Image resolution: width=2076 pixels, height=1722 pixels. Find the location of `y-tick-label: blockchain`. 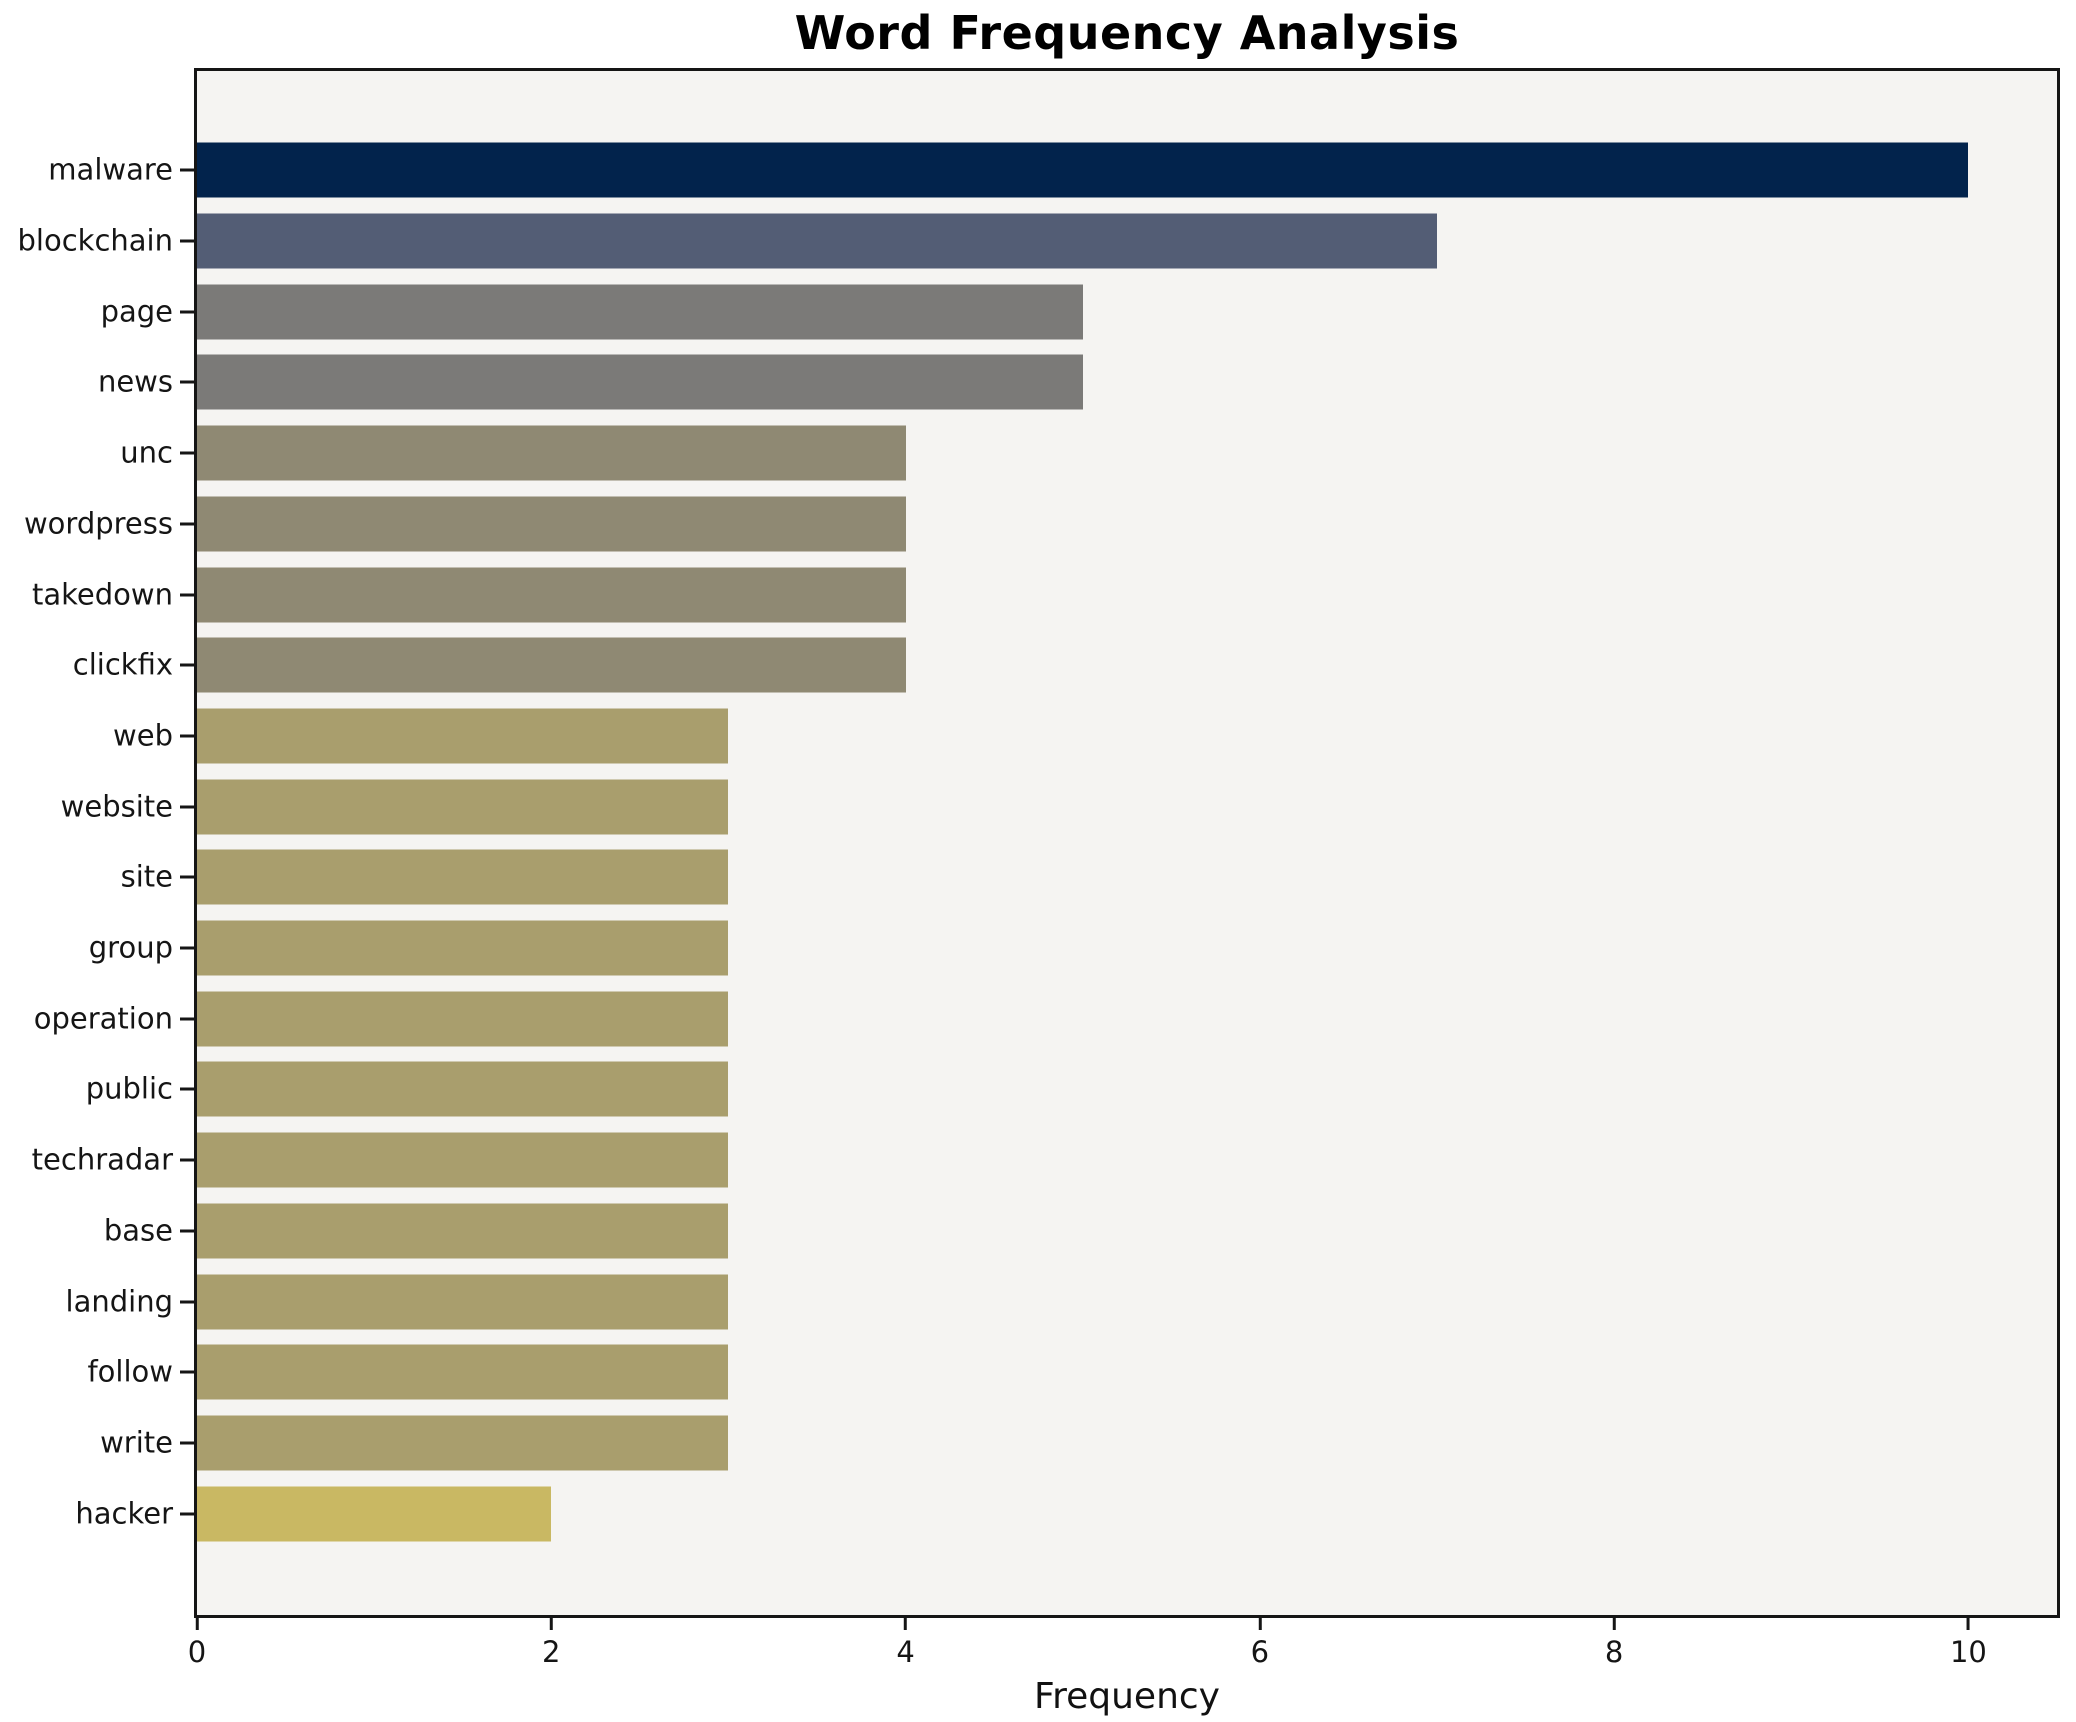

y-tick-label: blockchain is located at coordinates (95, 240).